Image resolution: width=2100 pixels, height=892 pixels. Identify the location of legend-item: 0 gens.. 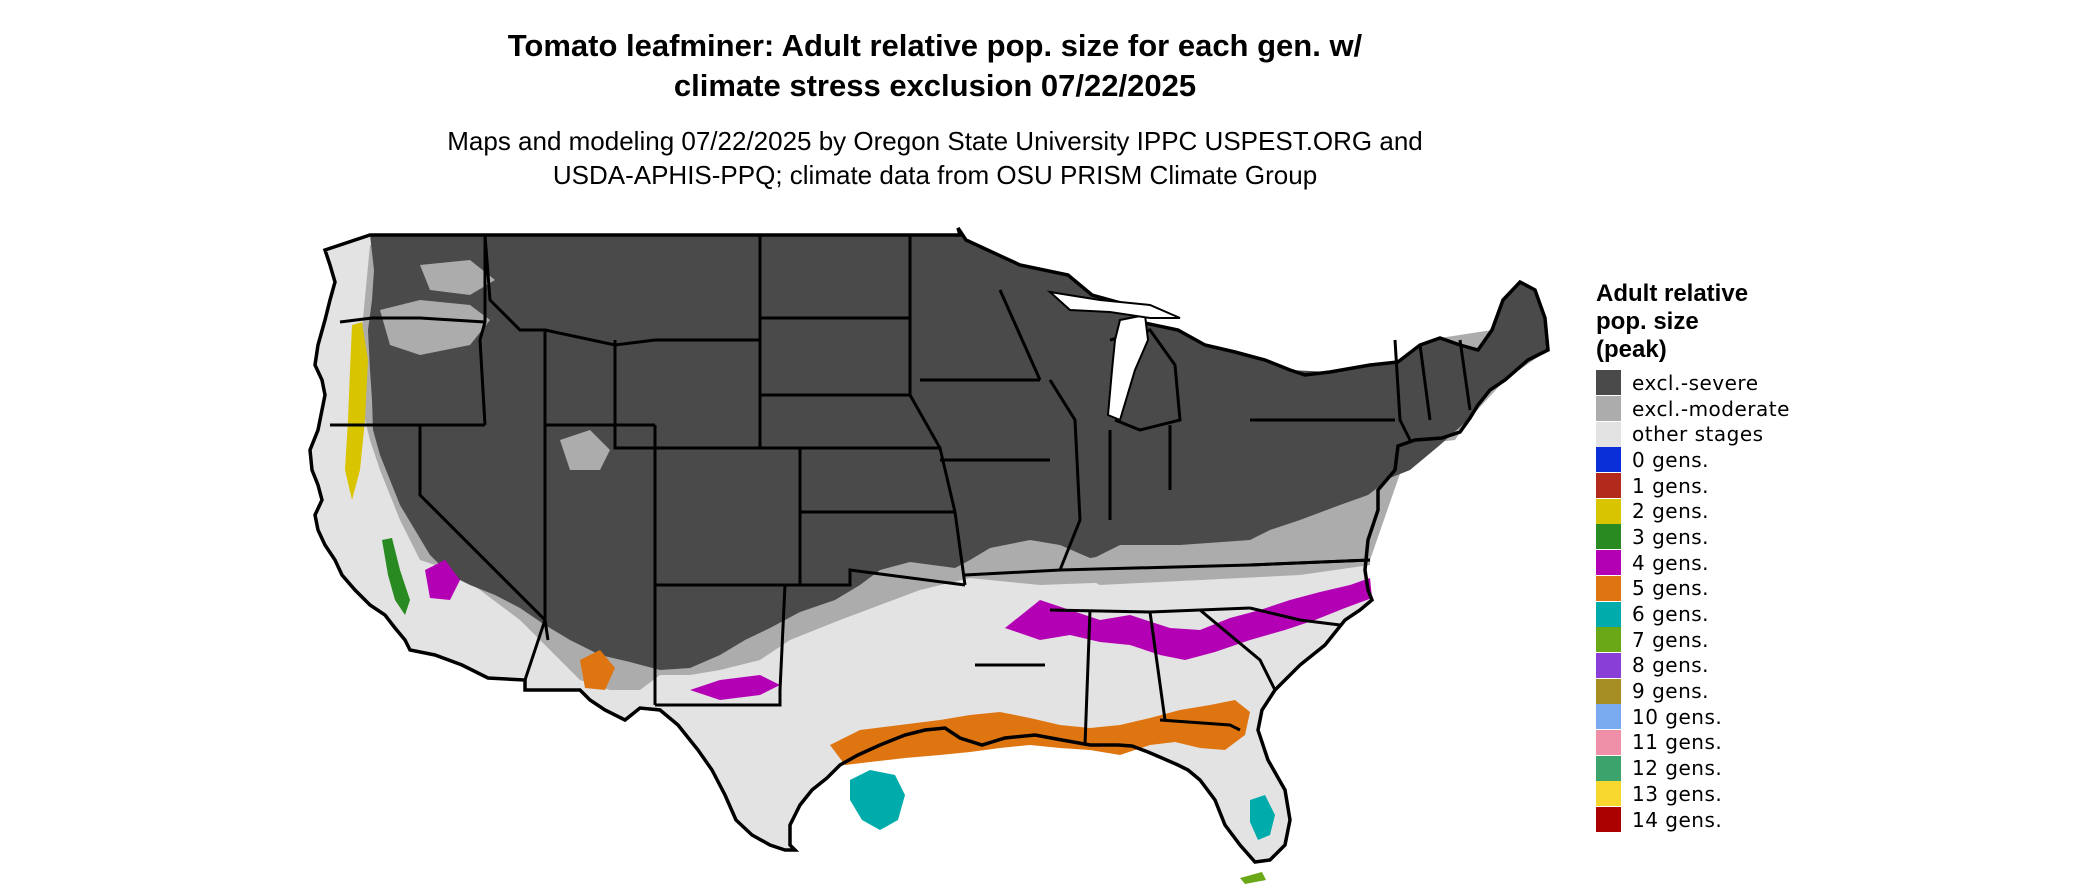
(1706, 460).